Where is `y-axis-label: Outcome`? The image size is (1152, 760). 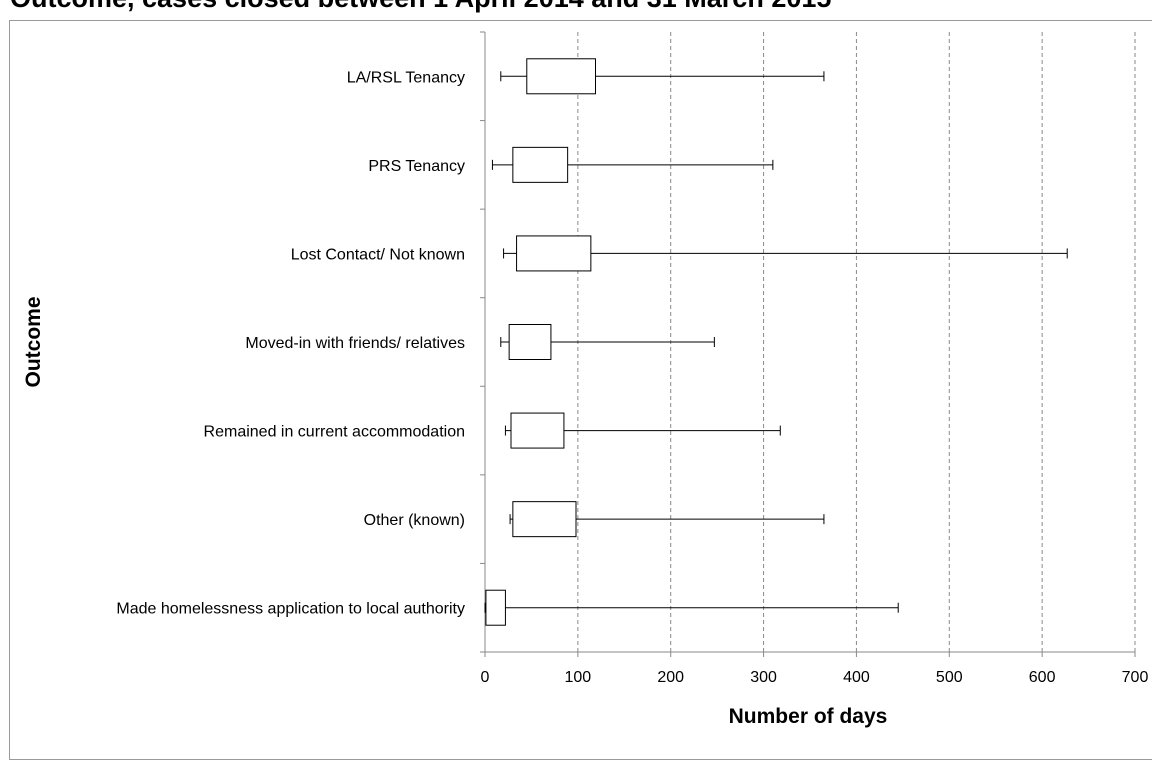 y-axis-label: Outcome is located at coordinates (33, 341).